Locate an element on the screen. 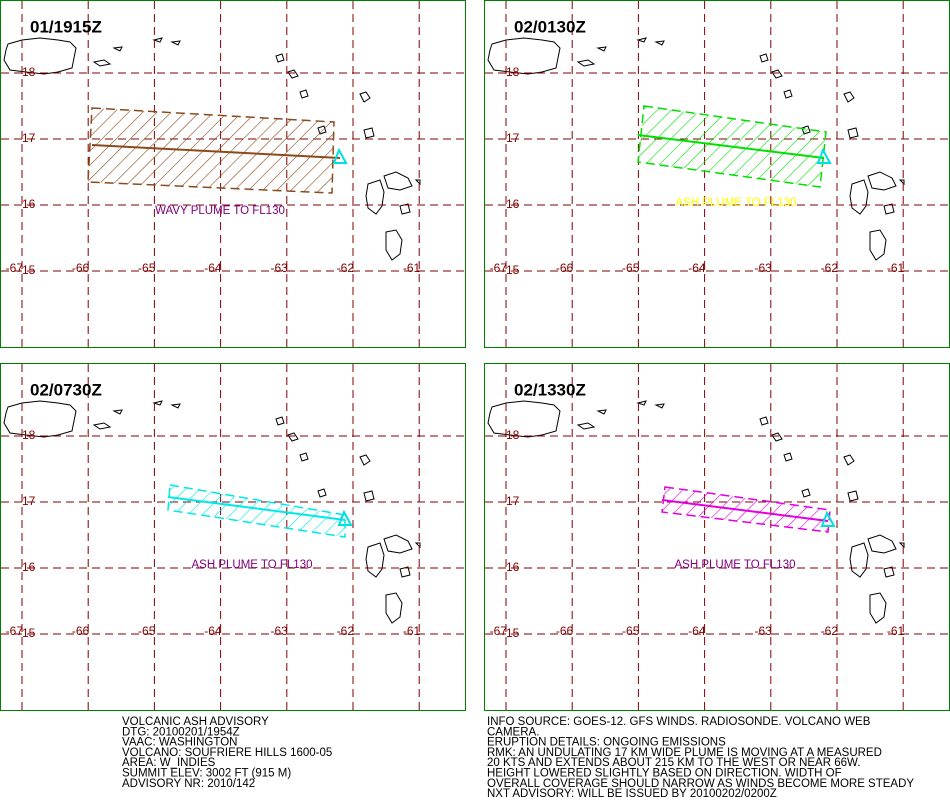 This screenshot has height=812, width=950. advisory-line: DTG: 20100201/1954Z is located at coordinates (181, 732).